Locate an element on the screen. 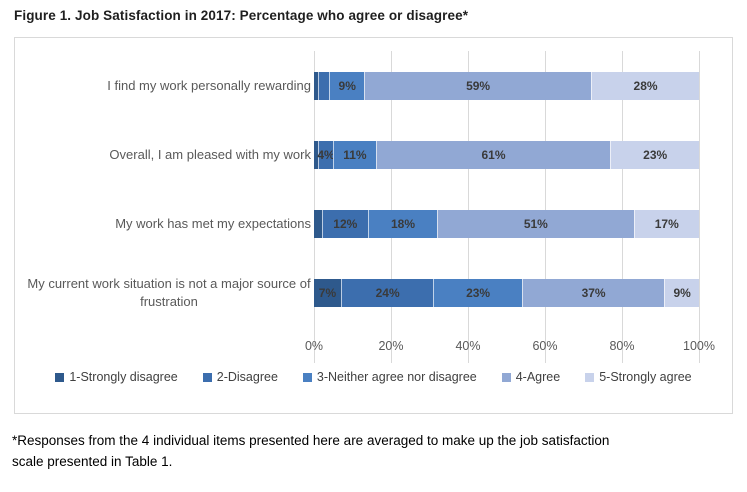  chart-row: 7% 24% 23% 37% 9% is located at coordinates (506, 292).